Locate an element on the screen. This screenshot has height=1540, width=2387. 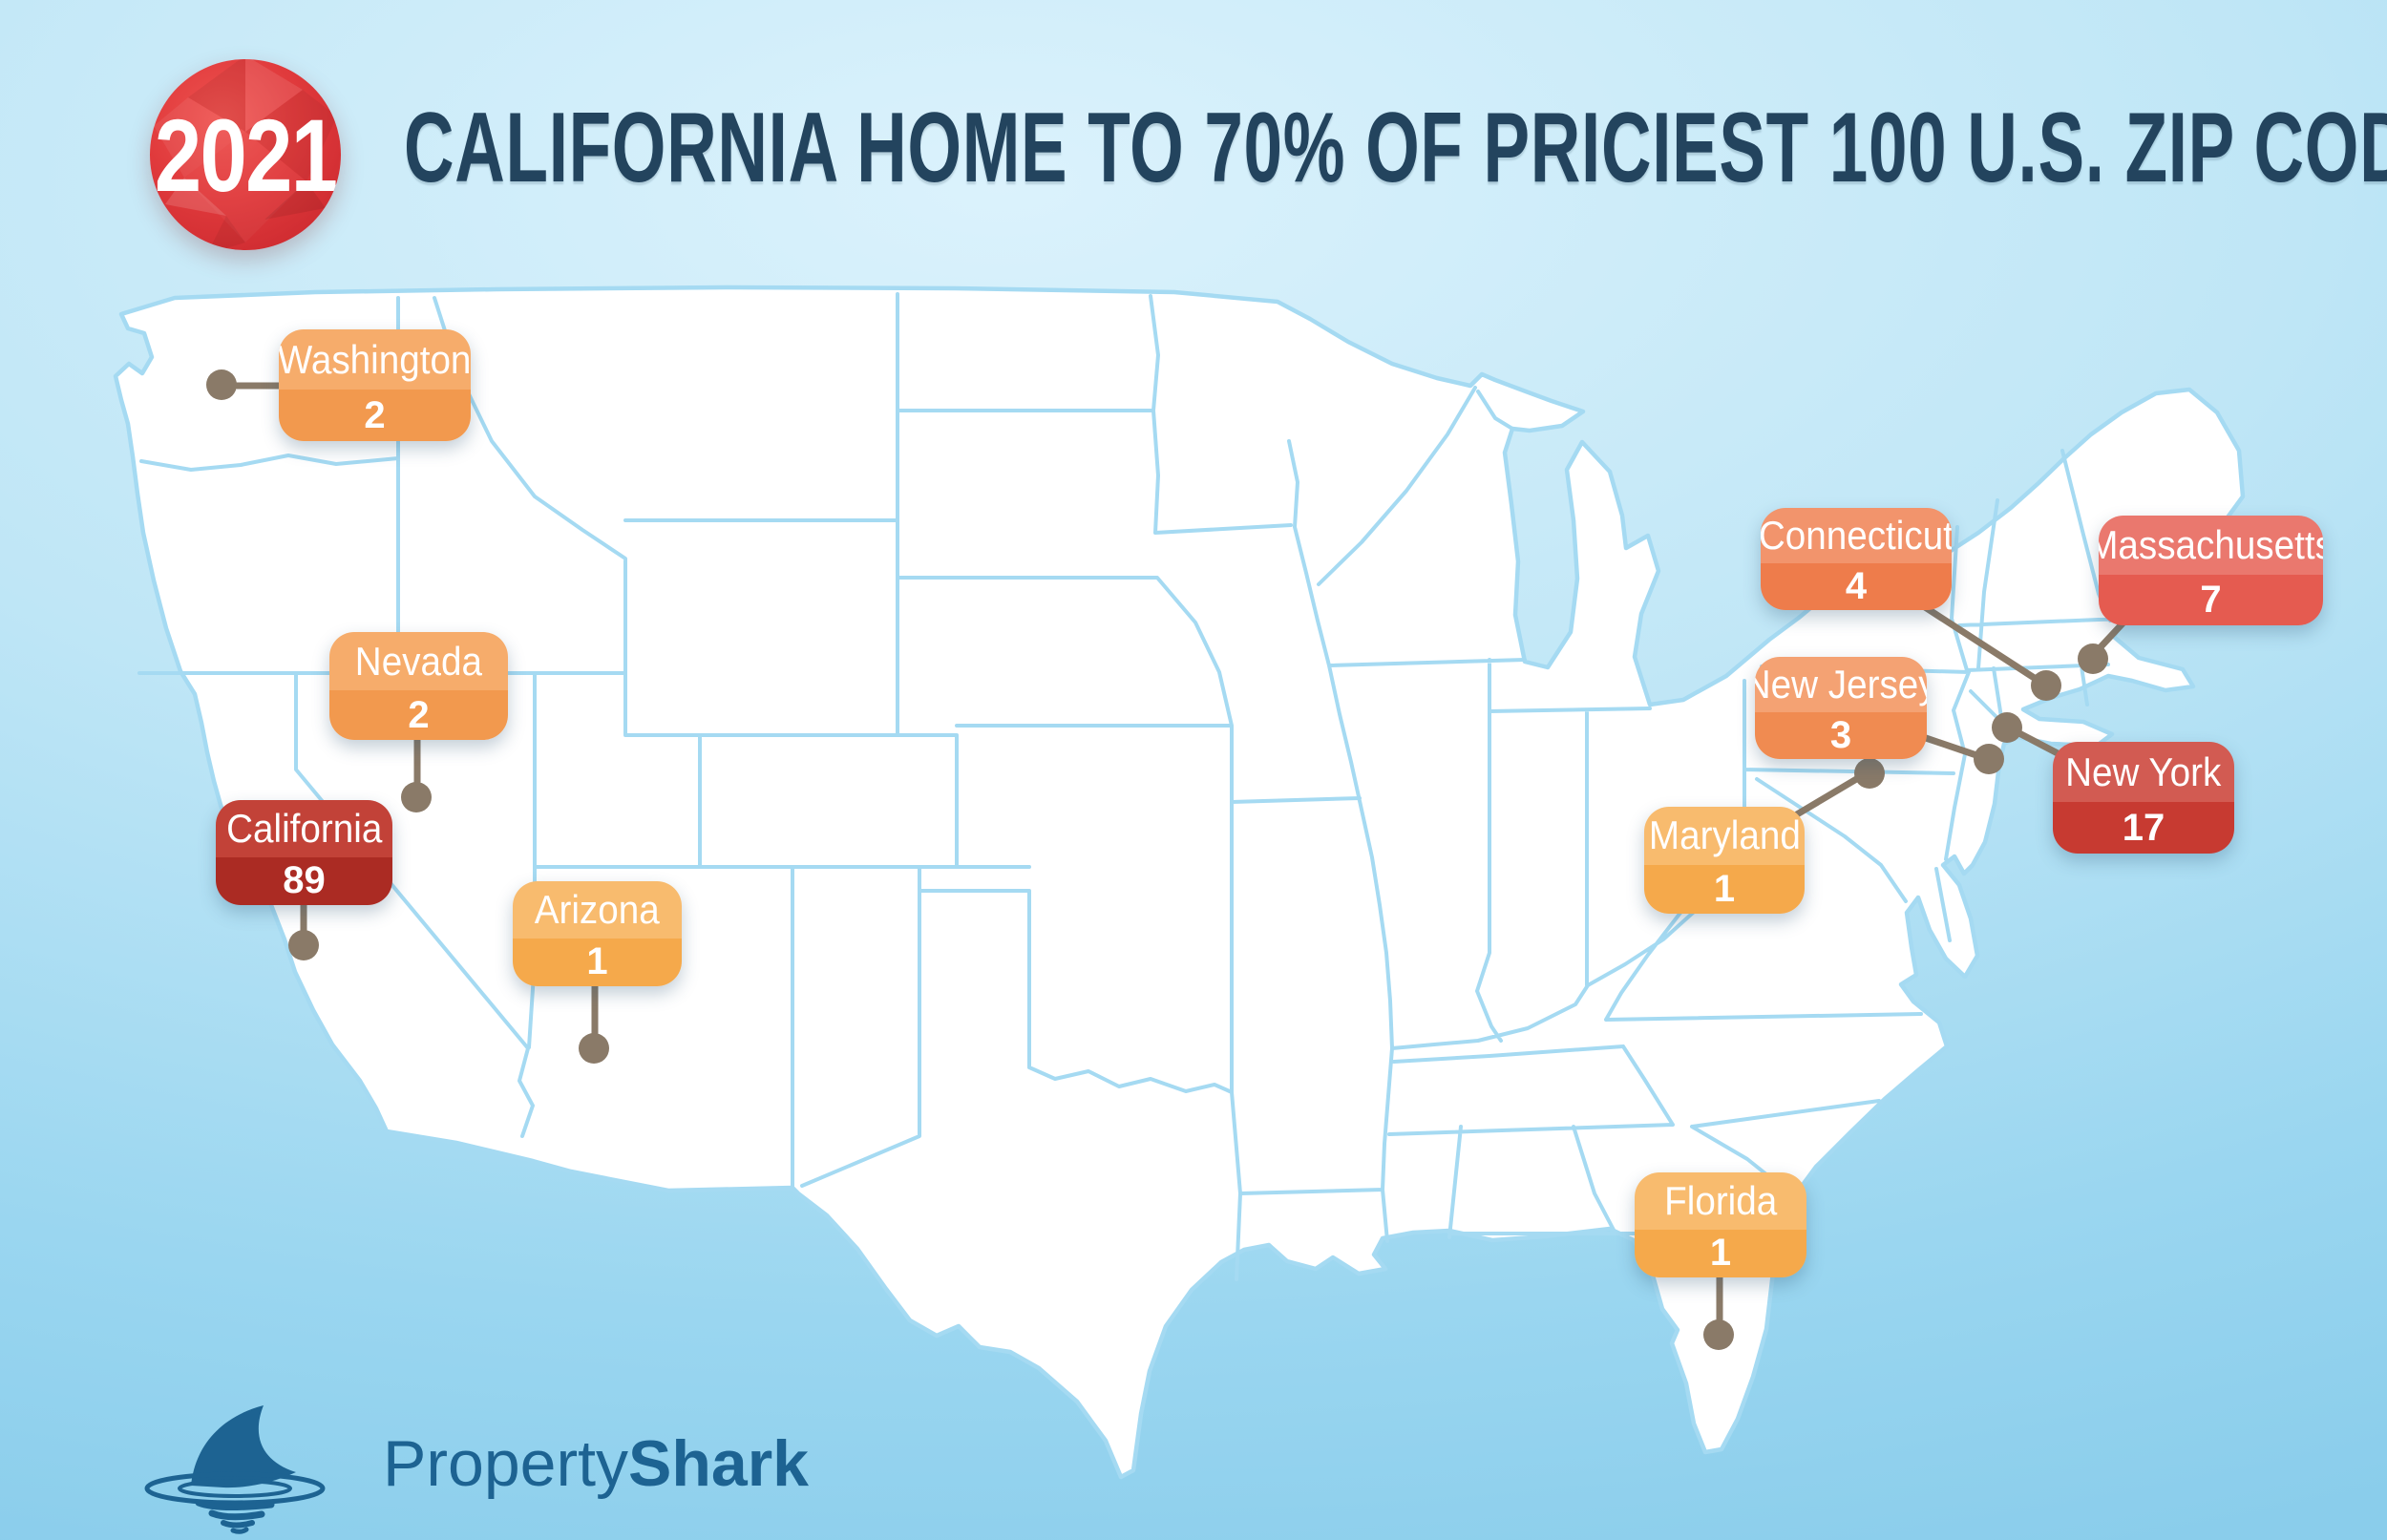
state-label-california: California 89 is located at coordinates (304, 852).